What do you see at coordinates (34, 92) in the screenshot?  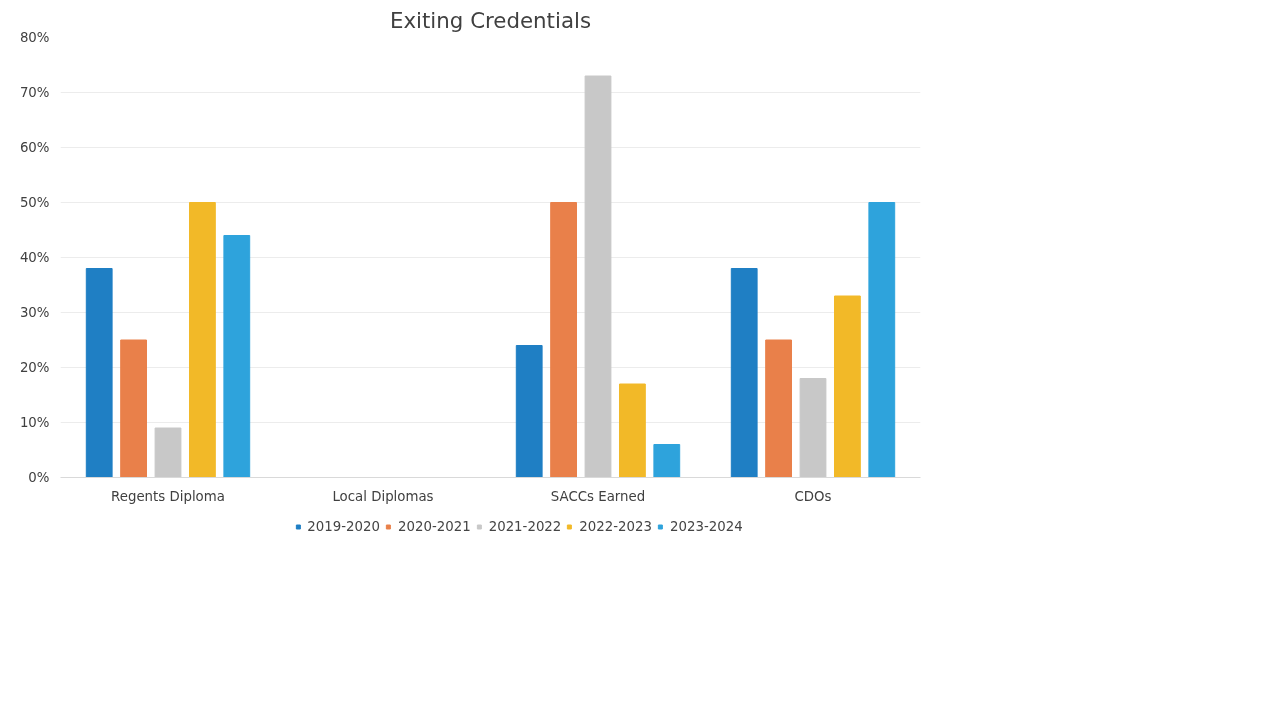 I see `y-tick-label: 70%` at bounding box center [34, 92].